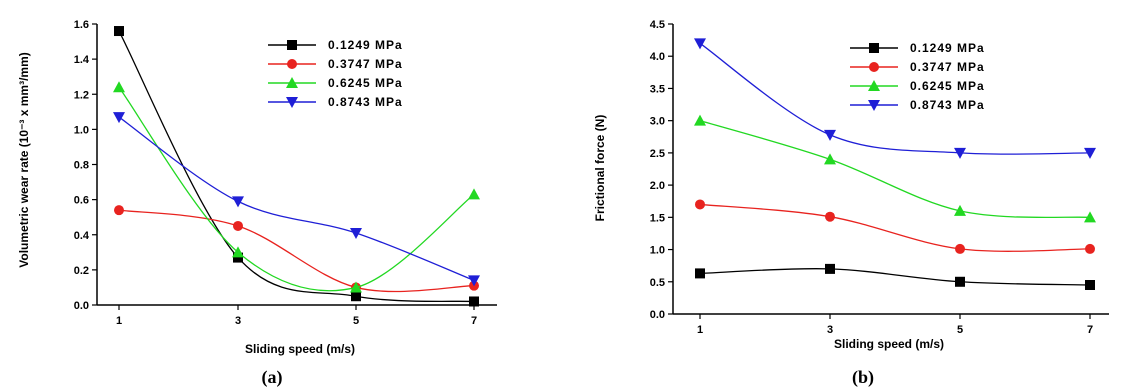  Describe the element at coordinates (82, 60) in the screenshot. I see `y-tick-label: 1.4` at that location.